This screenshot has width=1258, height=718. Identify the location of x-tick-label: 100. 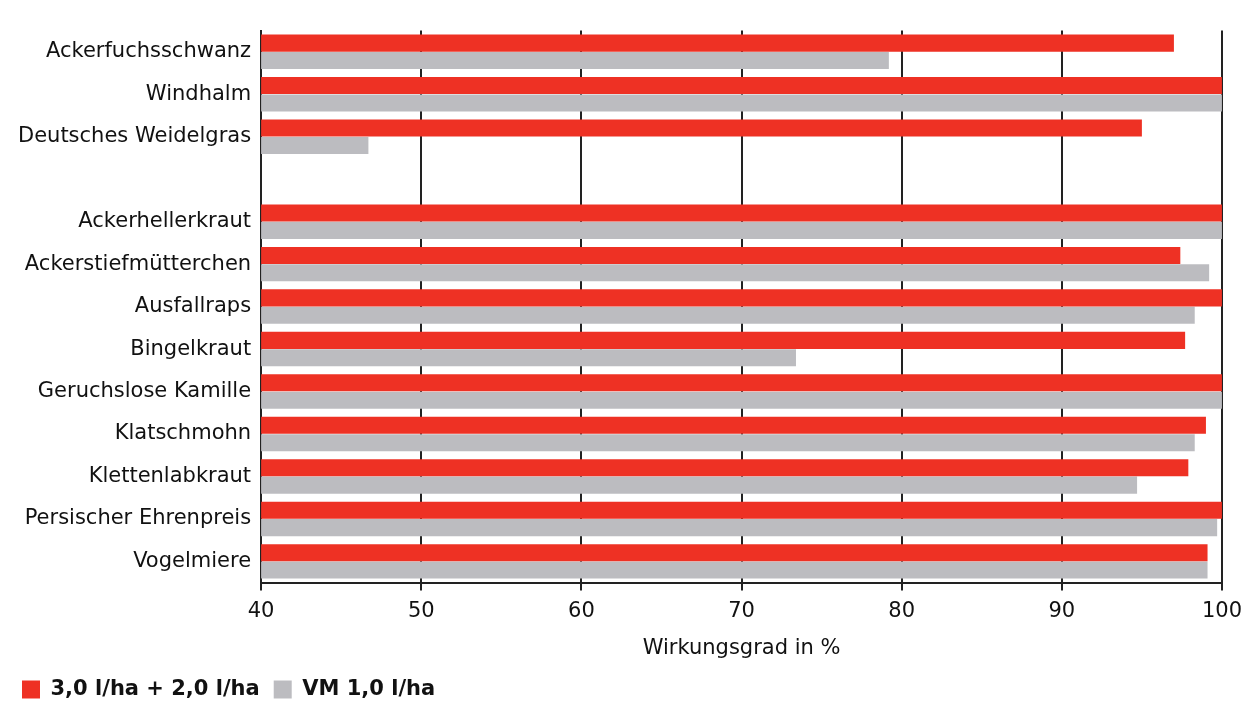
(1222, 609).